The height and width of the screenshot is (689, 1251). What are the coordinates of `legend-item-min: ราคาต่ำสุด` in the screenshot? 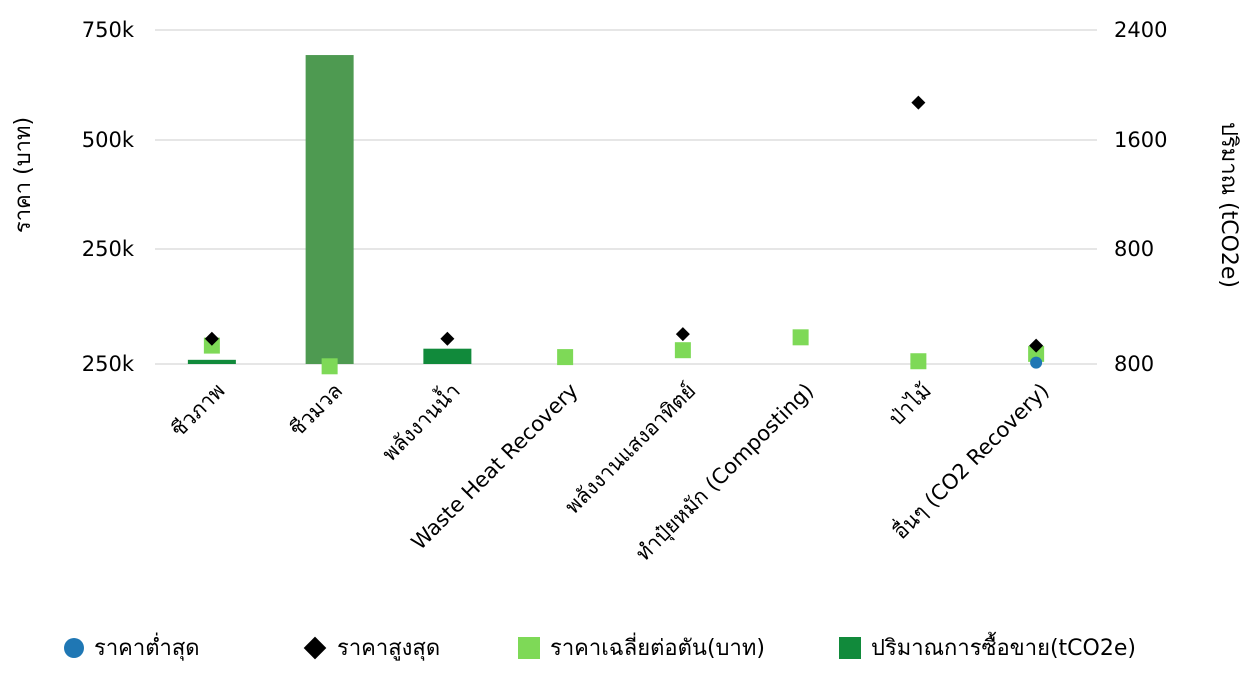 It's located at (132, 647).